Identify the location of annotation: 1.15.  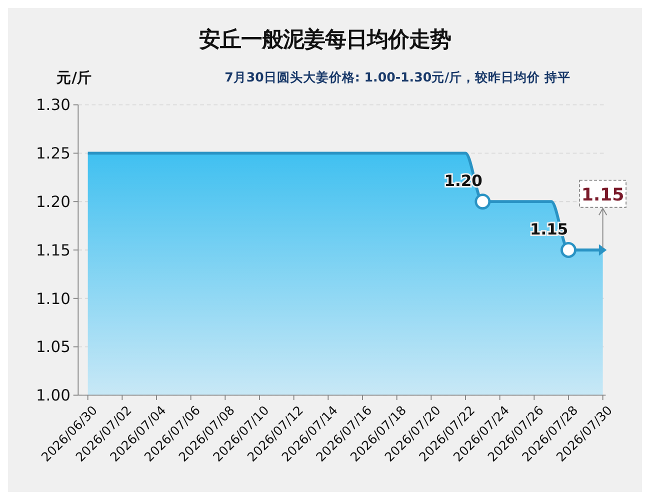
(602, 196).